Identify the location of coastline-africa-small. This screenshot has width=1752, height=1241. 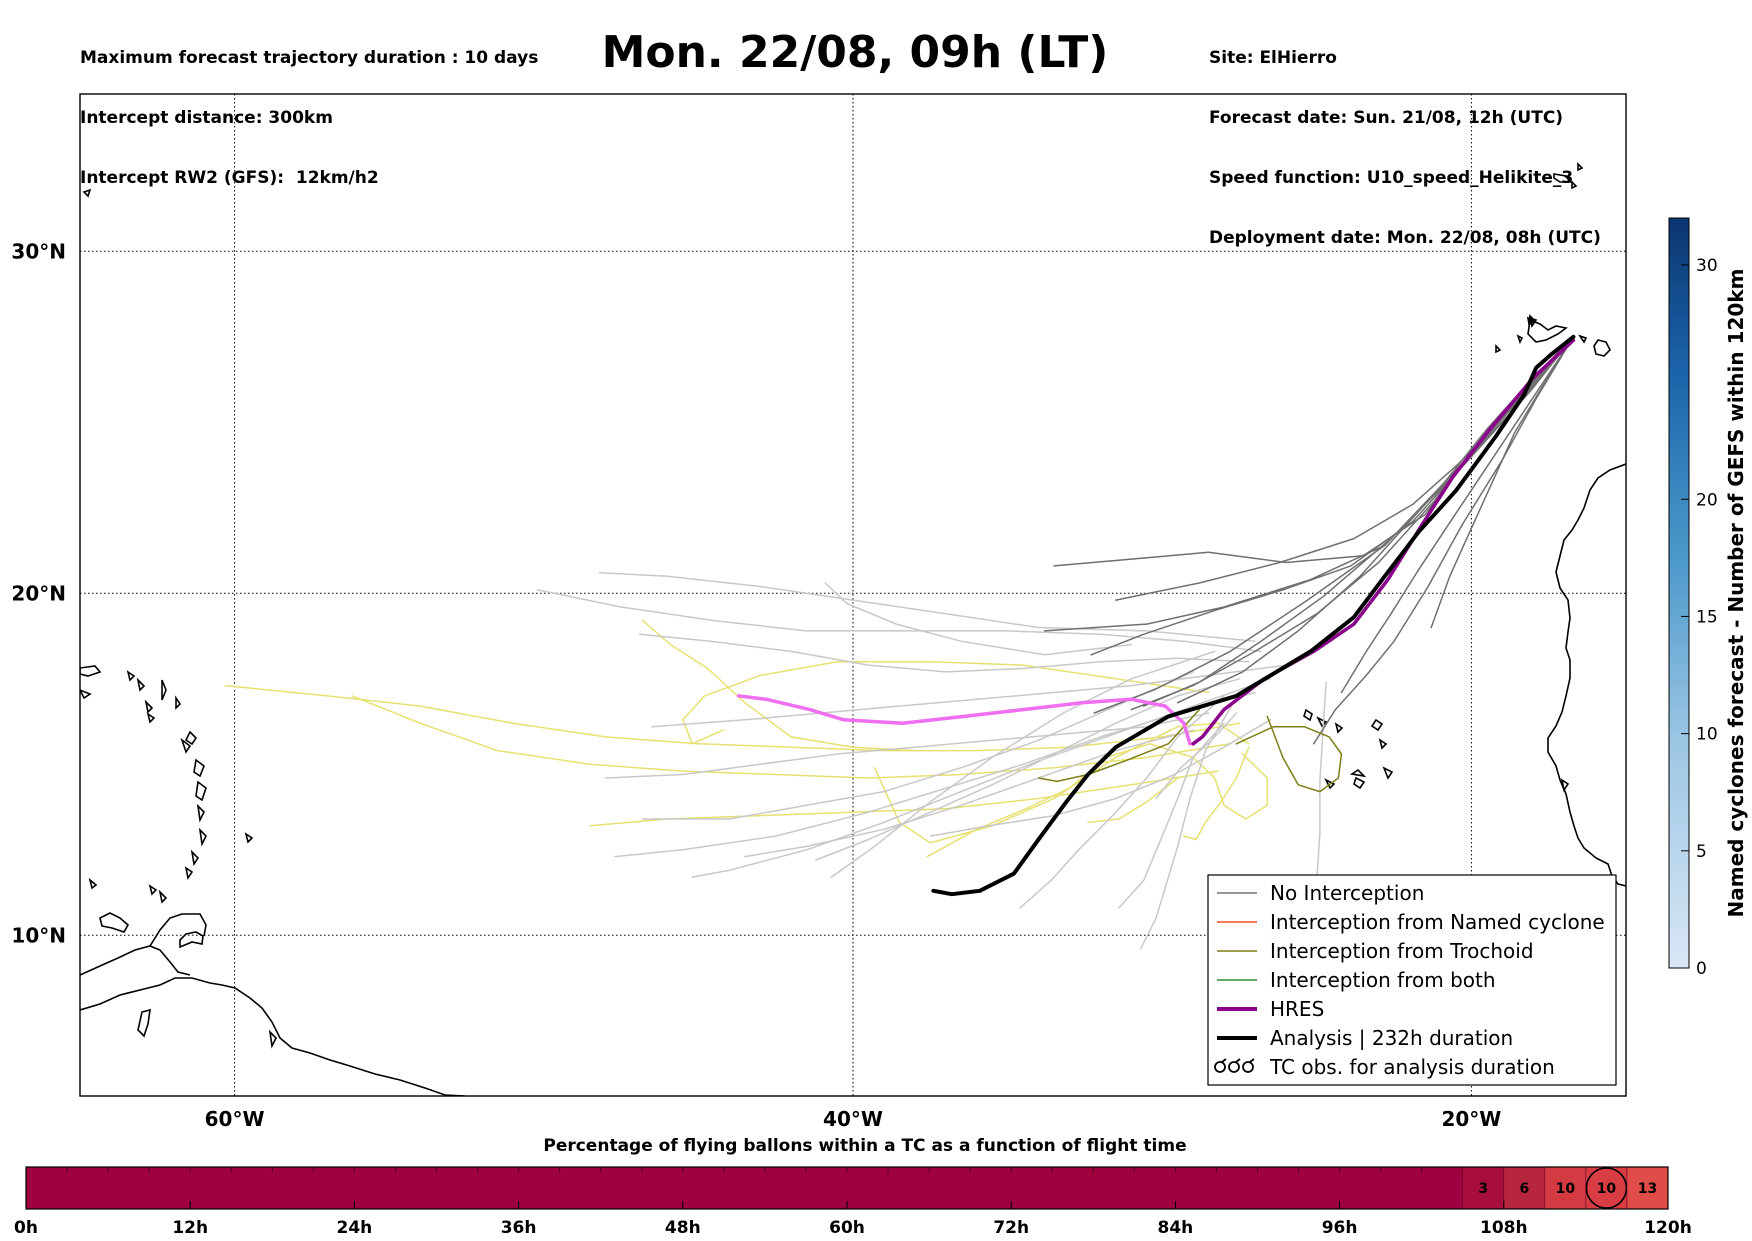
(1565, 785).